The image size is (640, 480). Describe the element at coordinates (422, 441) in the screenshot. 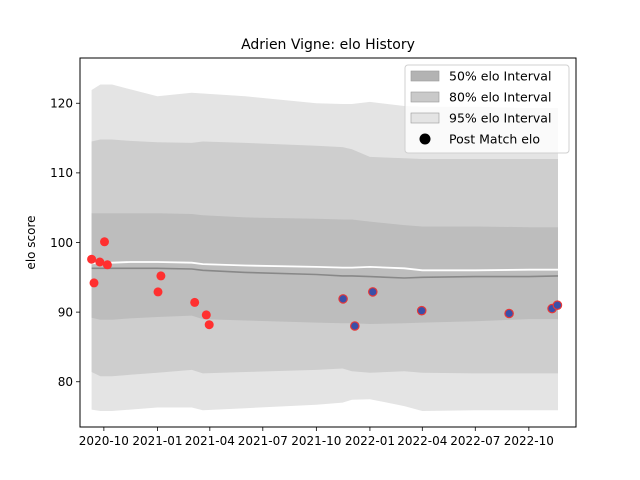

I see `x-tick-label: 2022-04` at that location.